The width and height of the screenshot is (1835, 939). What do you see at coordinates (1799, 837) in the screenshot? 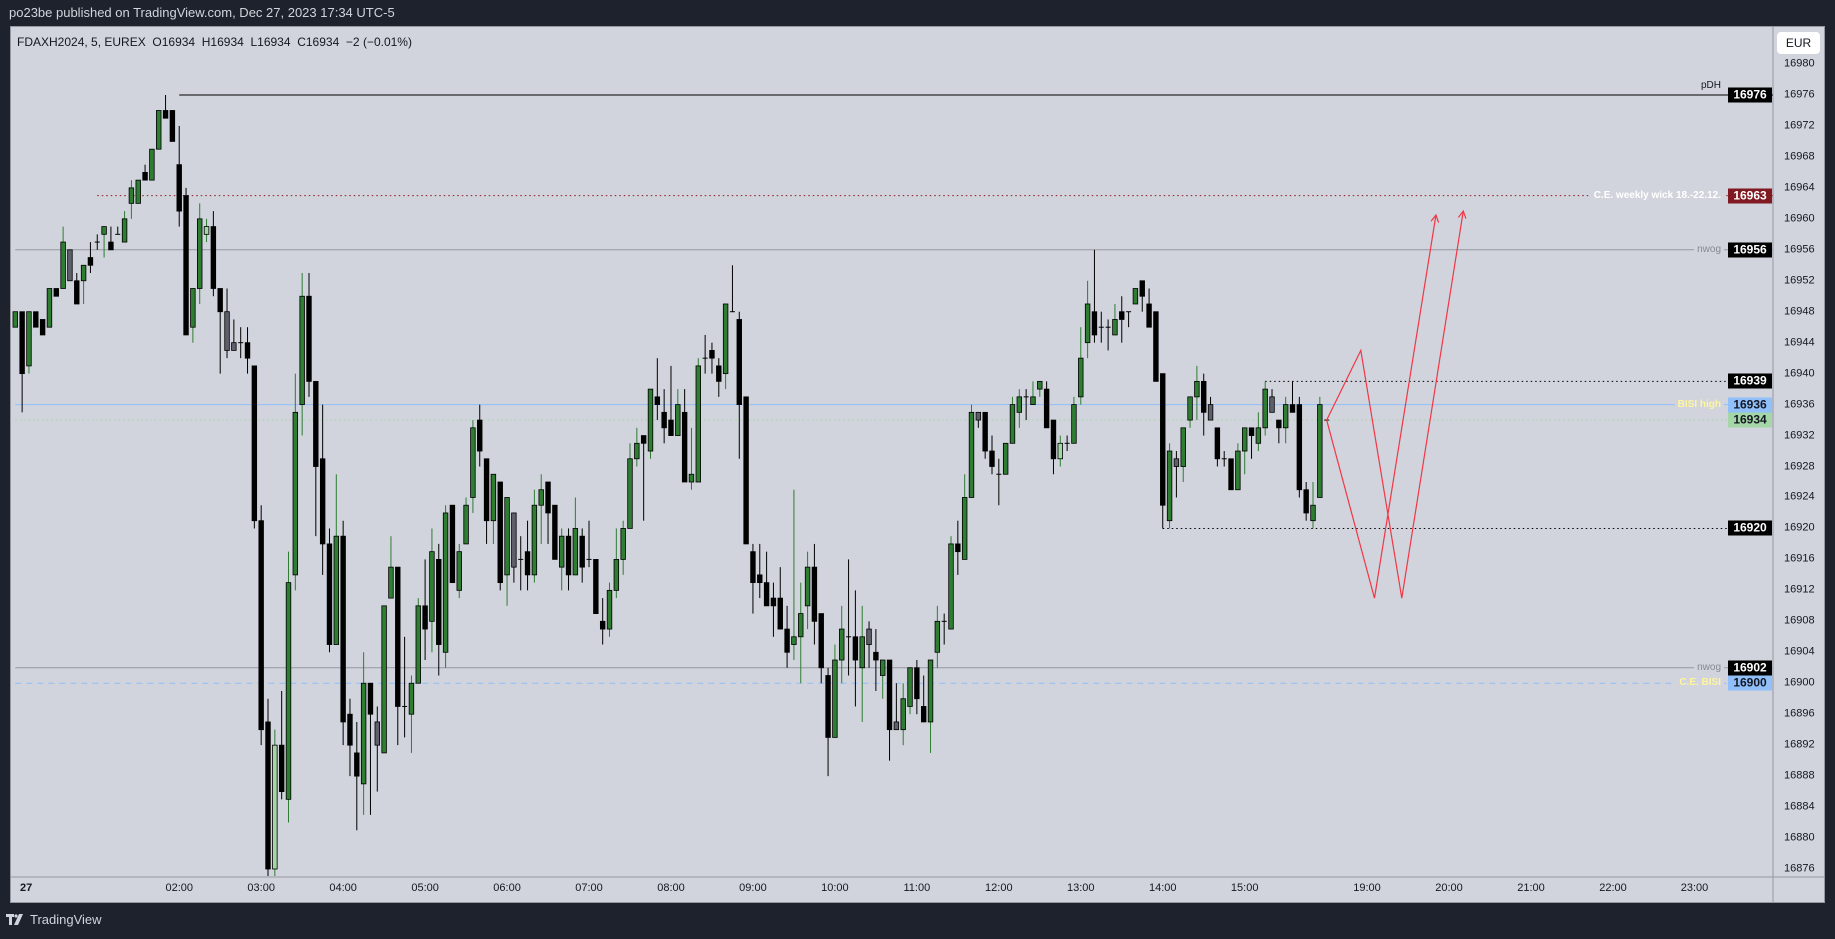
I see `price-tick-label: 16880` at bounding box center [1799, 837].